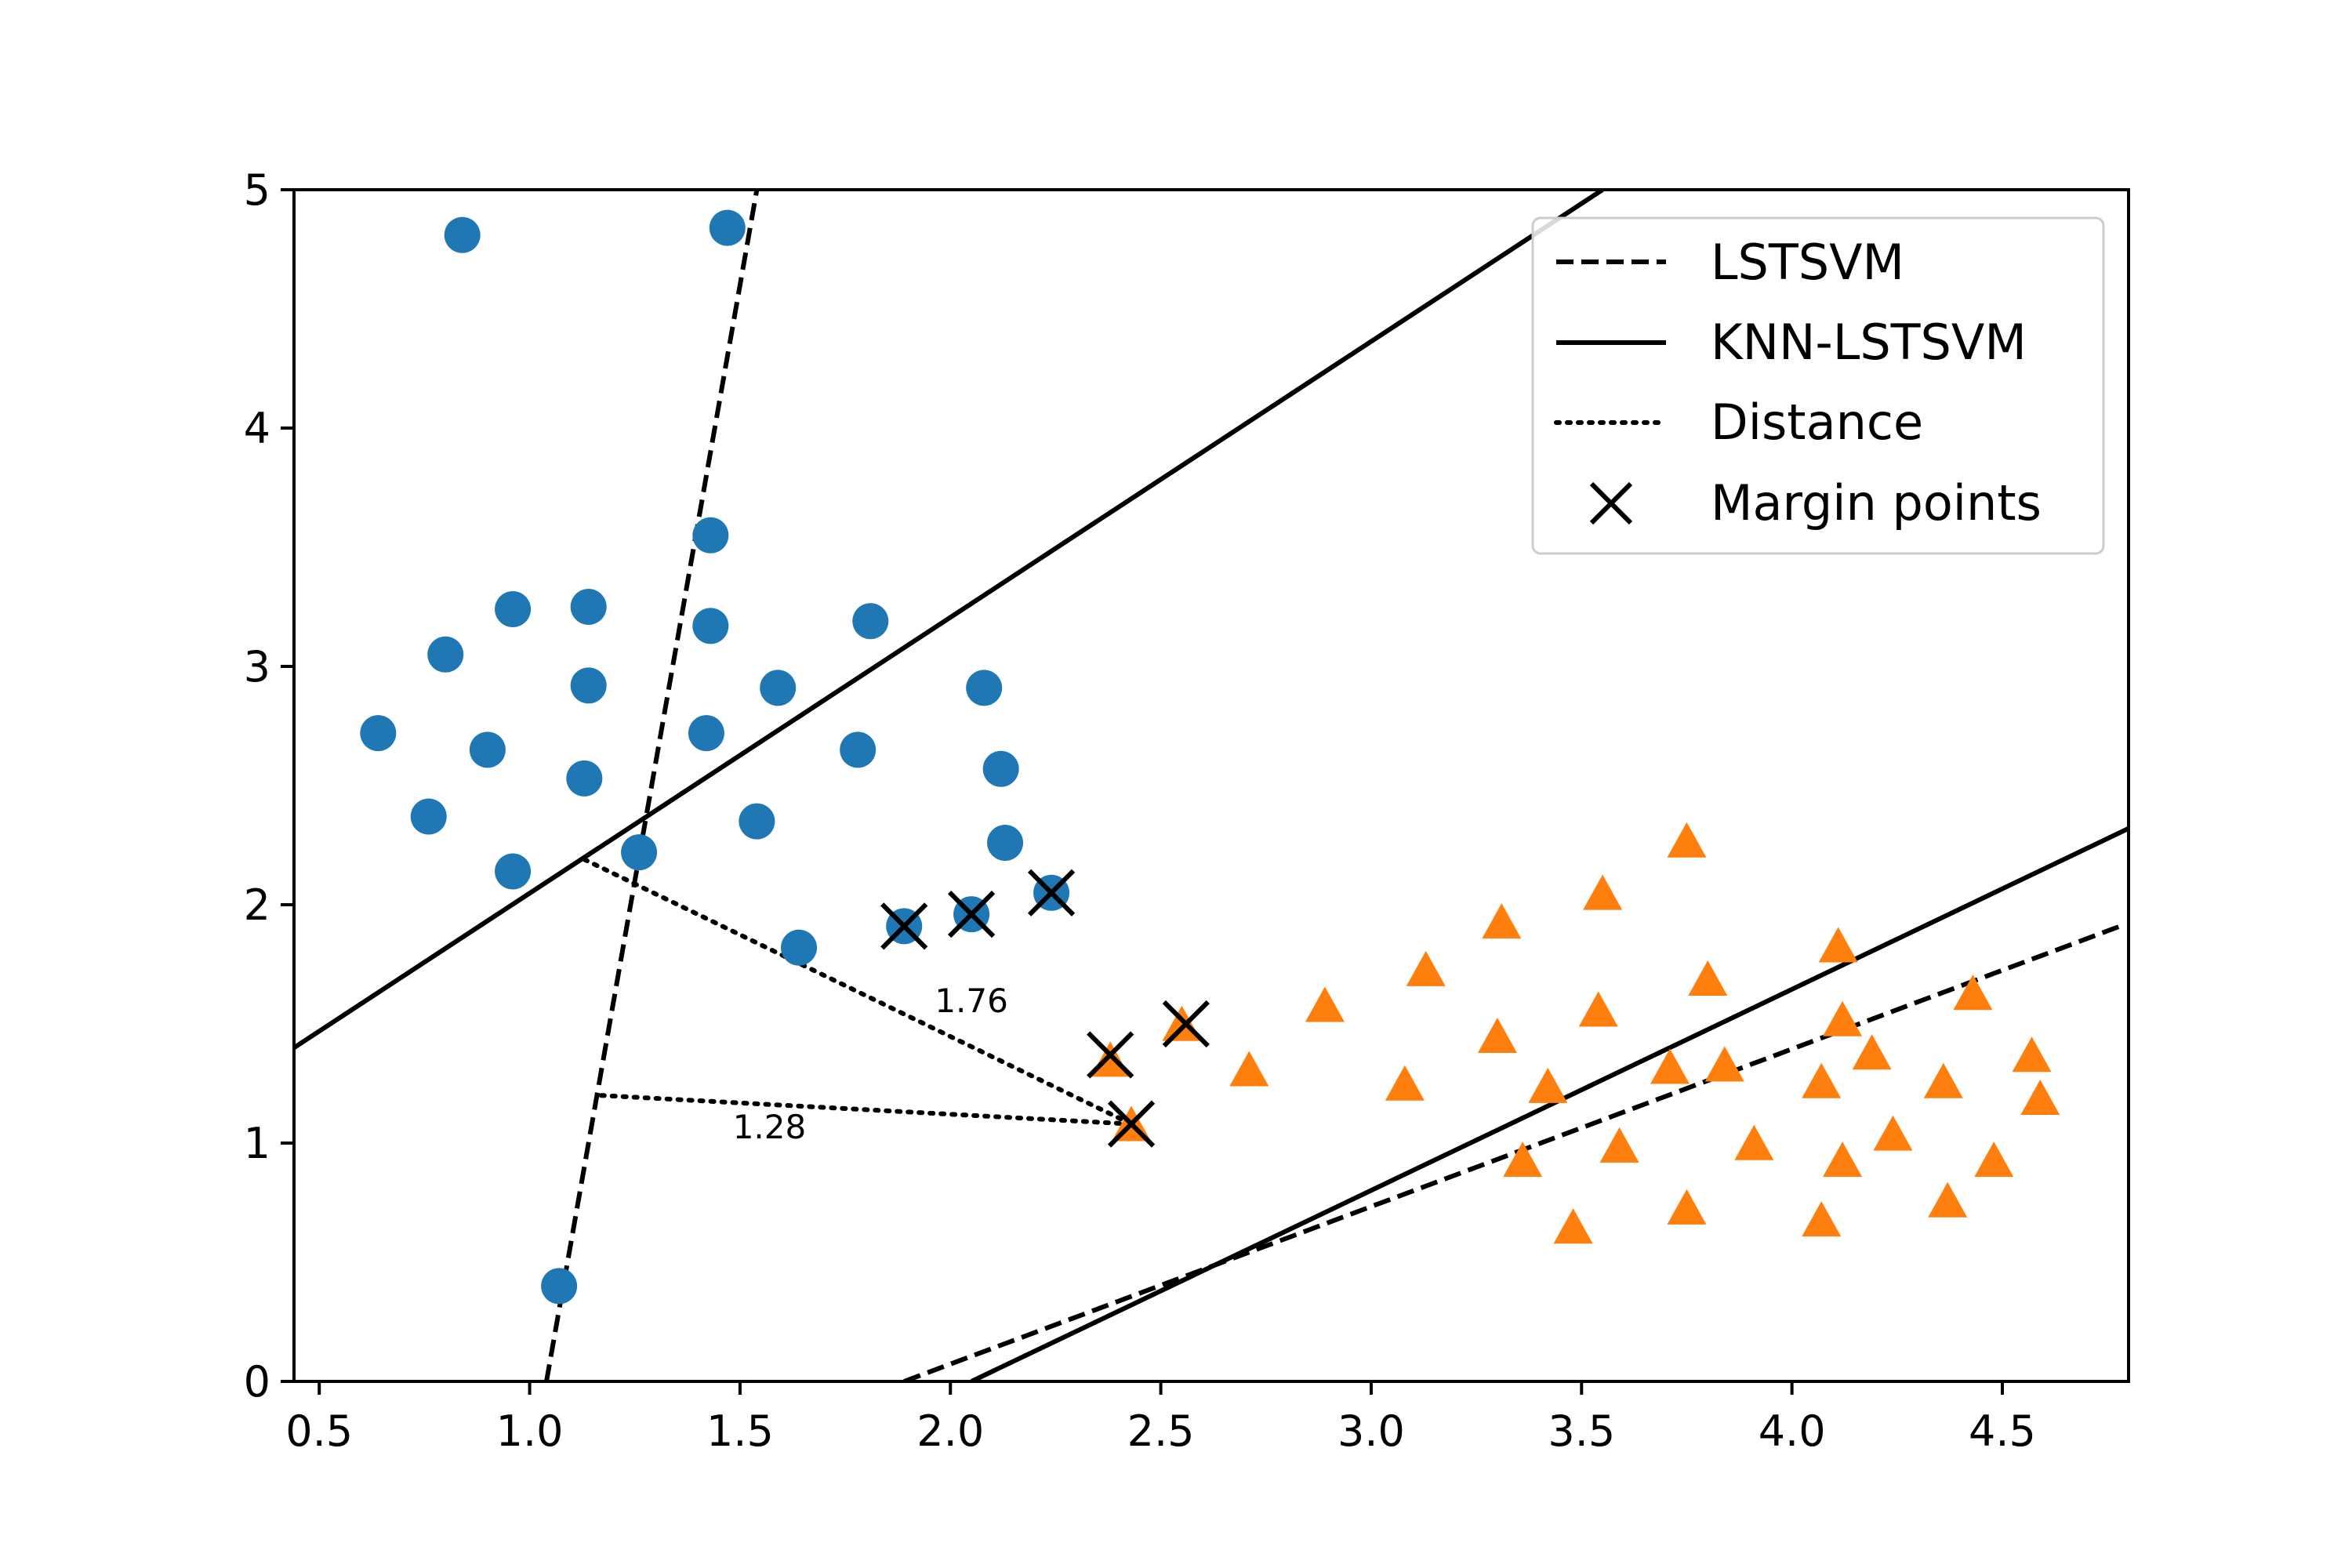 The height and width of the screenshot is (1568, 2352). I want to click on y-tick-label: 3, so click(257, 666).